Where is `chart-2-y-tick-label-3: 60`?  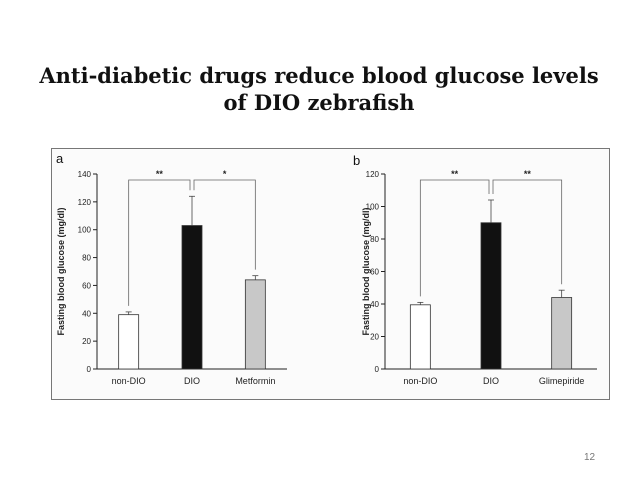 chart-2-y-tick-label-3: 60 is located at coordinates (374, 272).